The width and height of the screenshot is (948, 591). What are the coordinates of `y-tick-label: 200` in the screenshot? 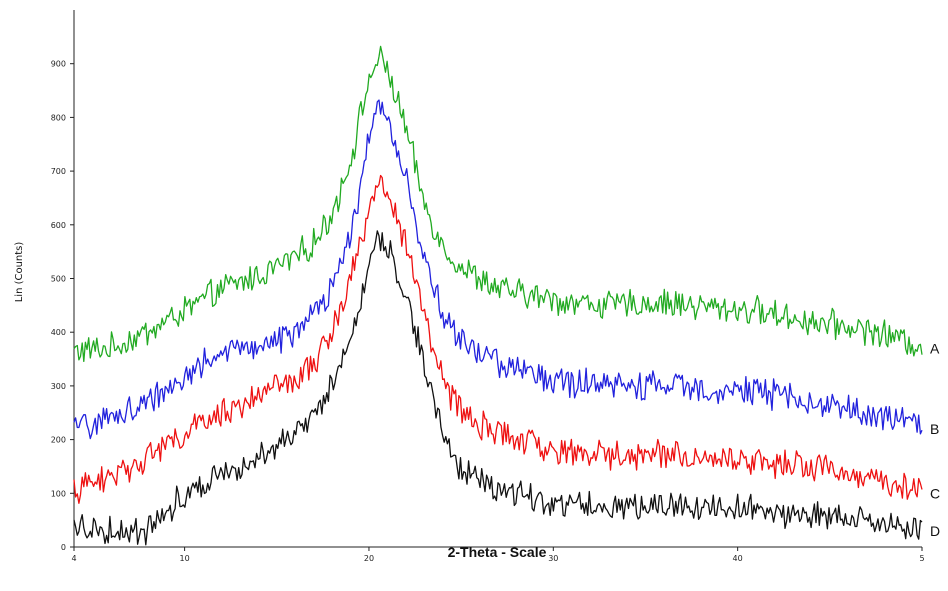 It's located at (58, 440).